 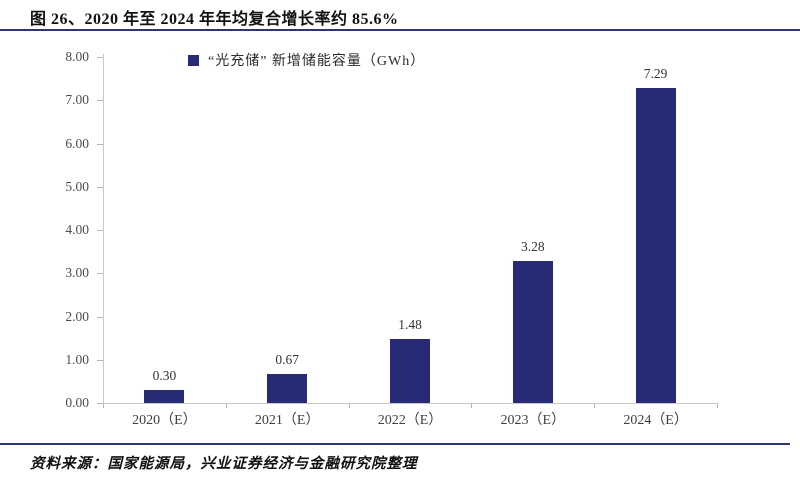 I want to click on y-axis-tick-label: 1.00, so click(x=77, y=359).